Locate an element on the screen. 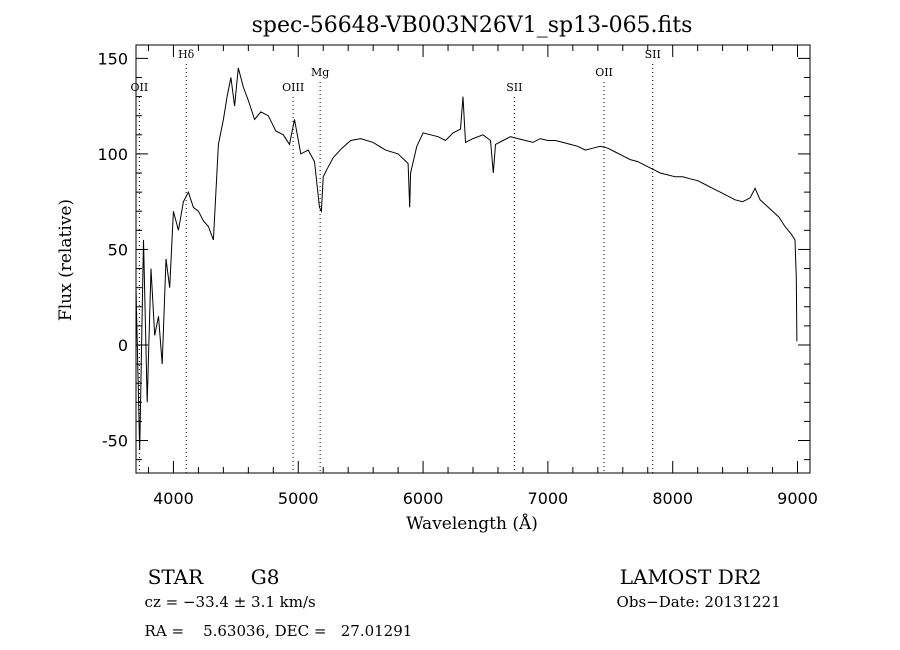  object-class: STAR is located at coordinates (169, 565).